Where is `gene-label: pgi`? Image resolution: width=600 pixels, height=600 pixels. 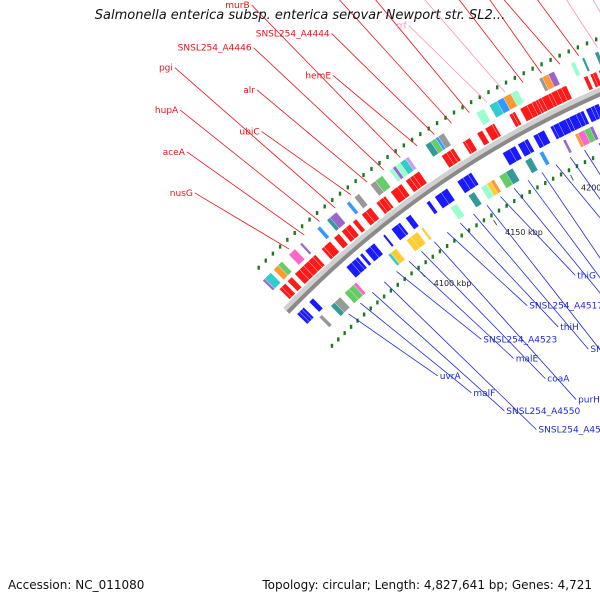 gene-label: pgi is located at coordinates (166, 69).